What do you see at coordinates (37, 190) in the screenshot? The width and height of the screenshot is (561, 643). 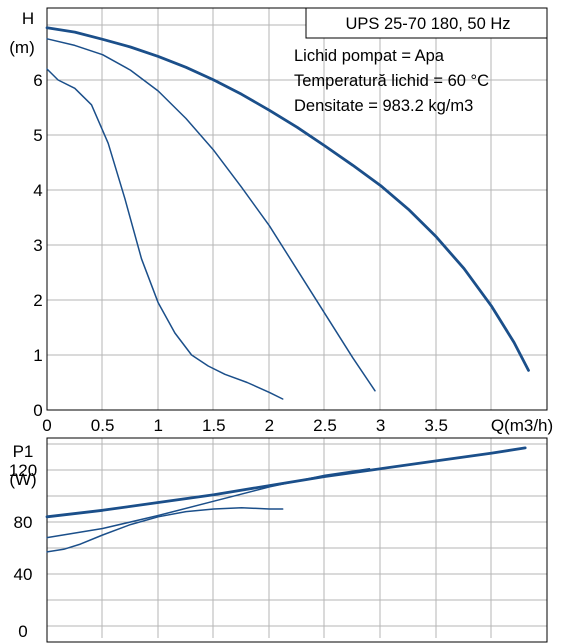 I see `head-y-tick-label: 4` at bounding box center [37, 190].